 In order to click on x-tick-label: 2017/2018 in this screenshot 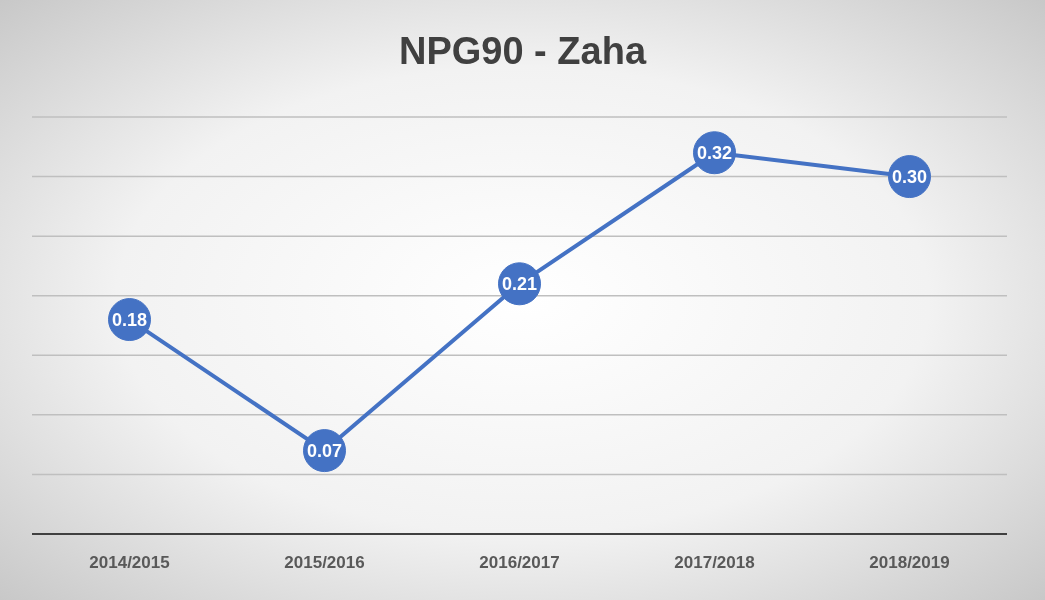, I will do `click(714, 563)`.